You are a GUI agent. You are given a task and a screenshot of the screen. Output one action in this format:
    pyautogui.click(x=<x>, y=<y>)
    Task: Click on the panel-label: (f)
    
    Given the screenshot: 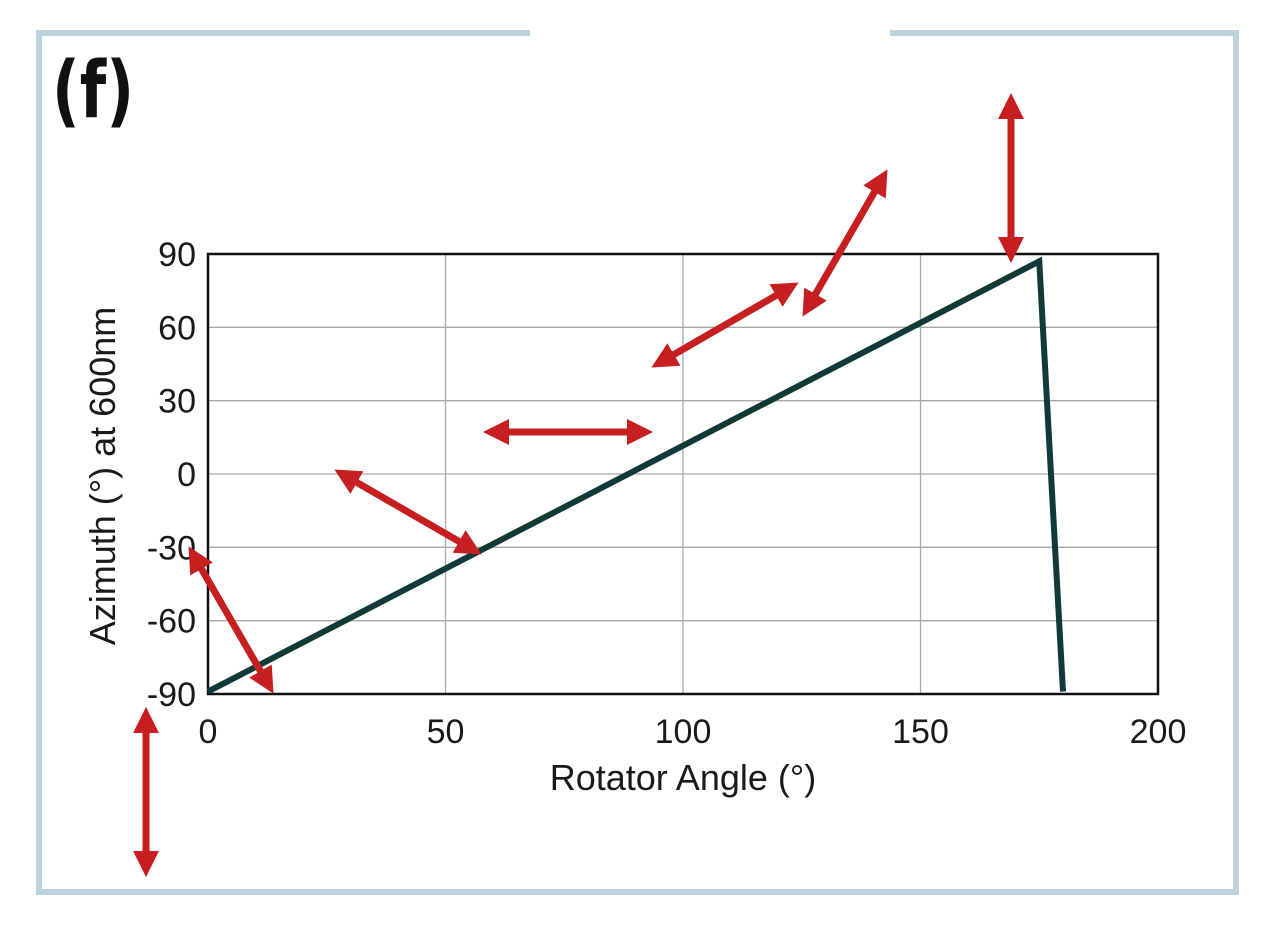 What is the action you would take?
    pyautogui.click(x=93, y=91)
    